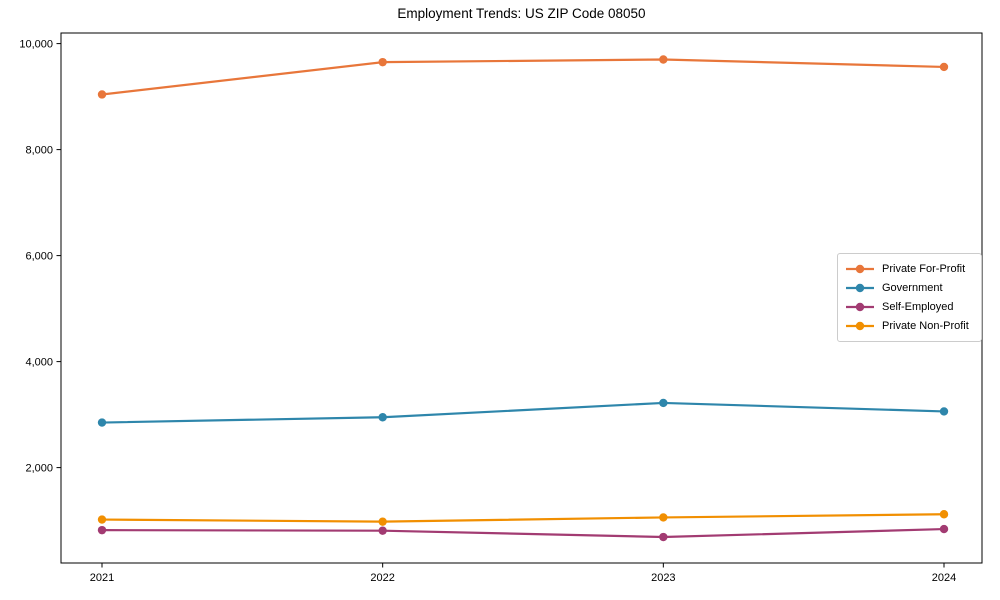 The width and height of the screenshot is (1000, 600). I want to click on series-line-private-for-profit, so click(523, 77).